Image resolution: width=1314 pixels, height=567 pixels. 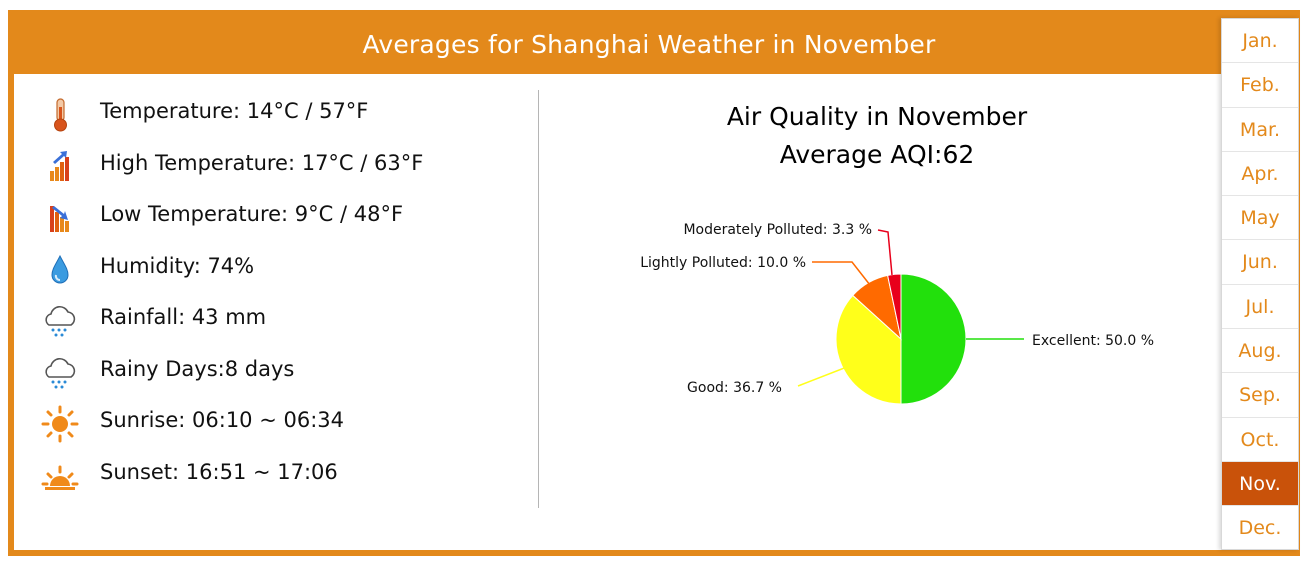 I want to click on stat-text: Rainfall: 43 mm, so click(x=183, y=317).